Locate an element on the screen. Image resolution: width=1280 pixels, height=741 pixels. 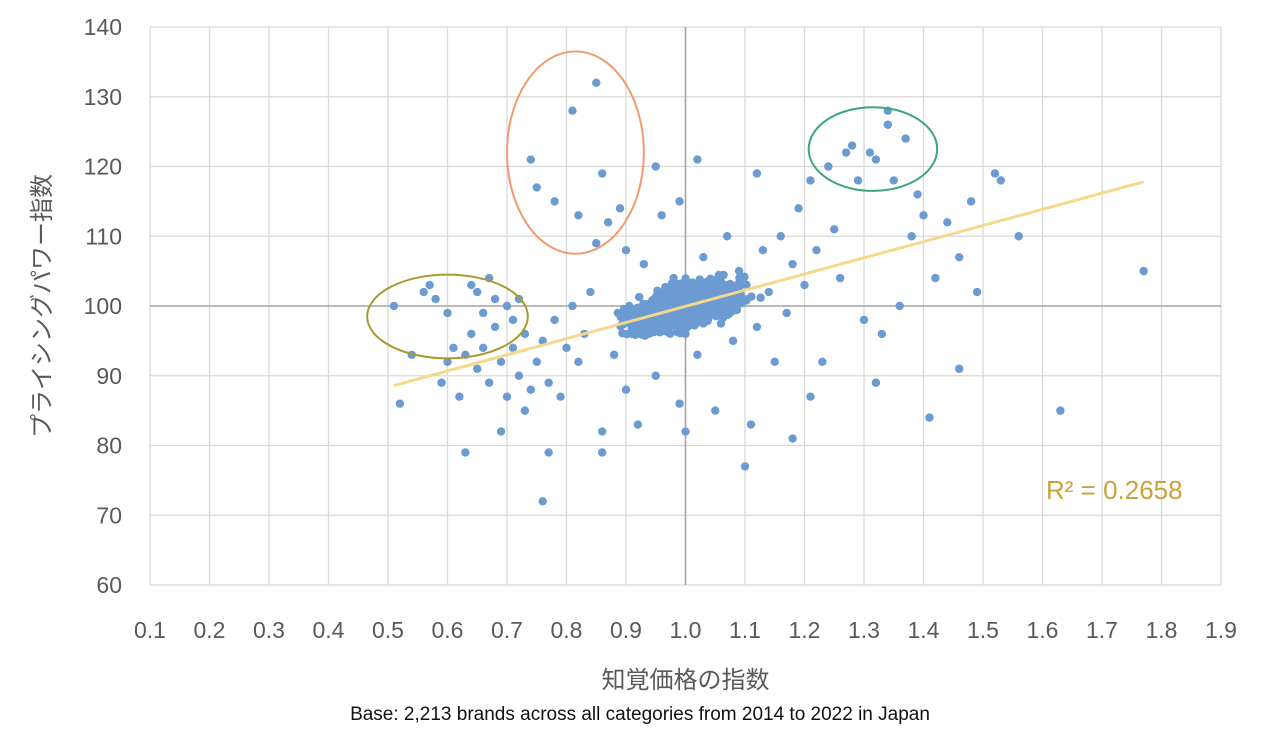
x-tick-label: 1.5 is located at coordinates (983, 630).